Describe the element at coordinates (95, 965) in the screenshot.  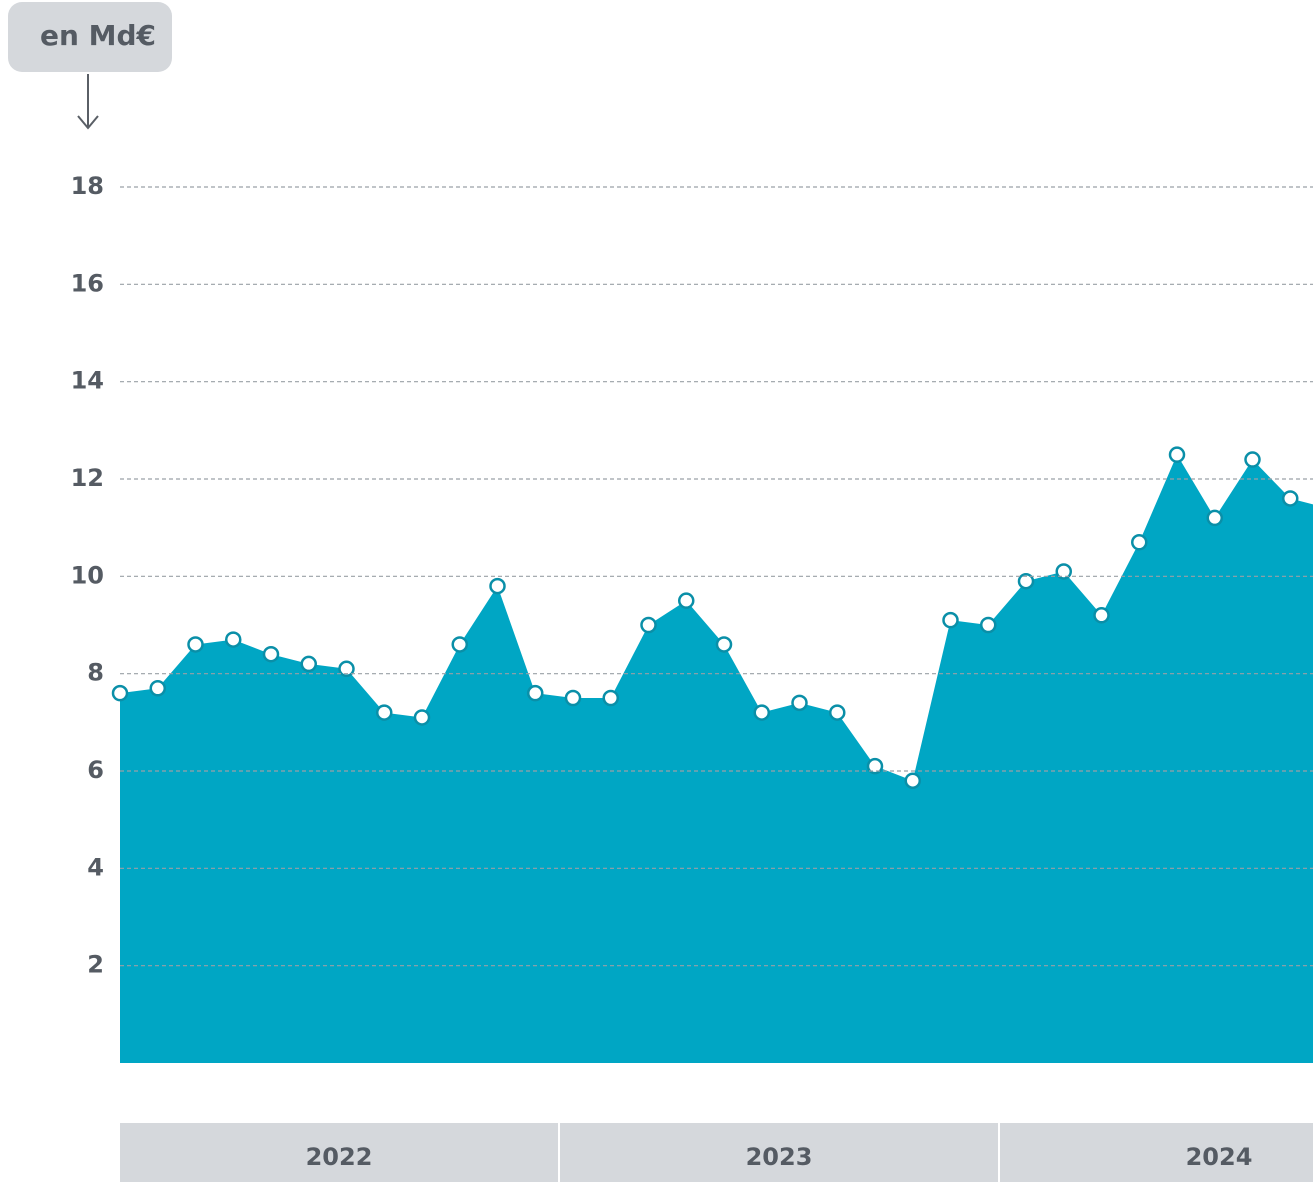
I see `y-tick-label: 2` at that location.